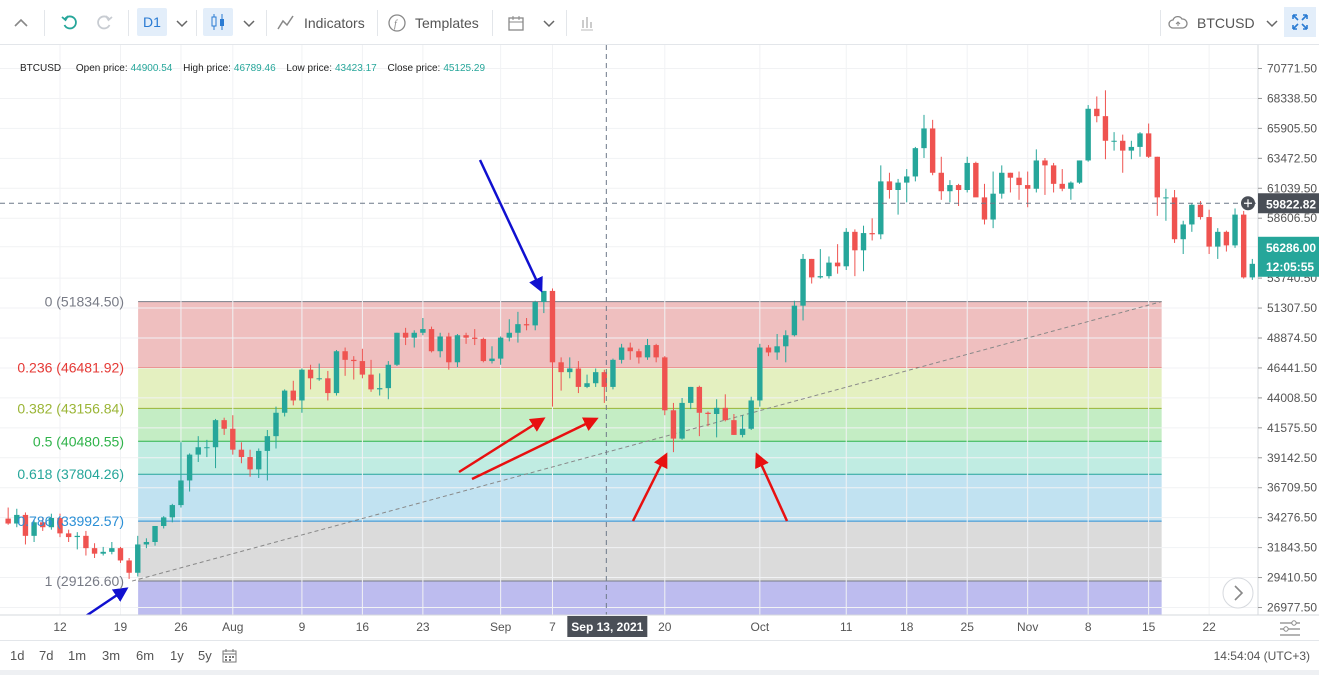 The image size is (1319, 675). What do you see at coordinates (549, 22) in the screenshot?
I see `calendar-dropdown-chevron-icon` at bounding box center [549, 22].